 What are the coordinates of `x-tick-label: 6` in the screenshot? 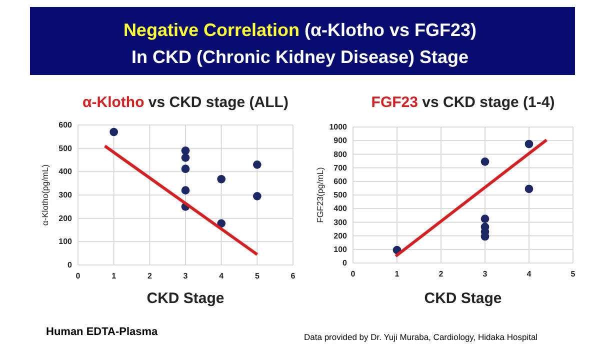 It's located at (293, 276).